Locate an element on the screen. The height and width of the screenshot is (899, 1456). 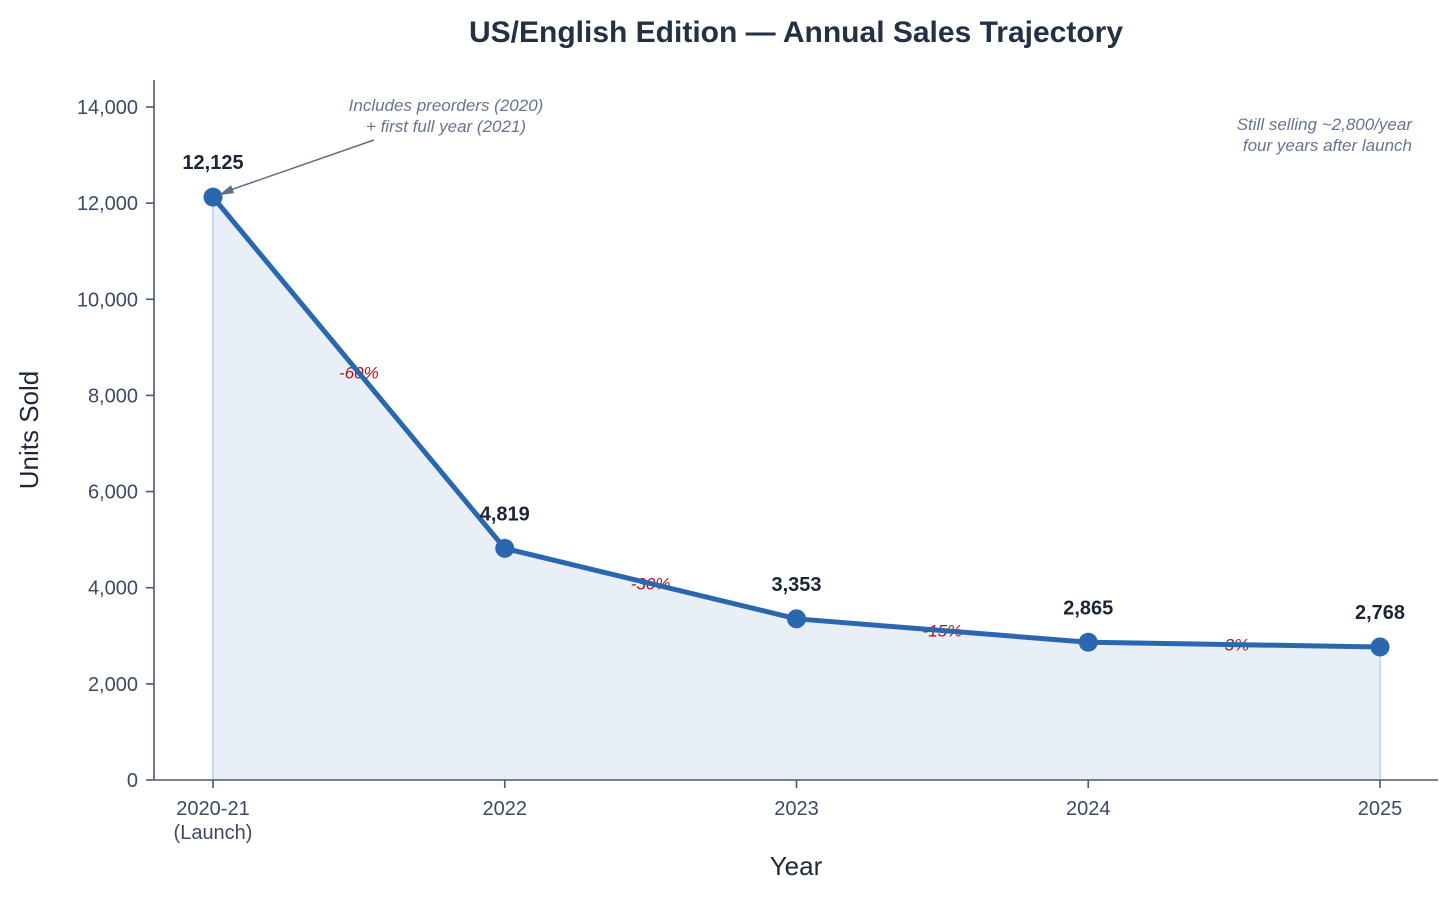
launch-annotation-line-2: + first full year (2021) is located at coordinates (446, 126).